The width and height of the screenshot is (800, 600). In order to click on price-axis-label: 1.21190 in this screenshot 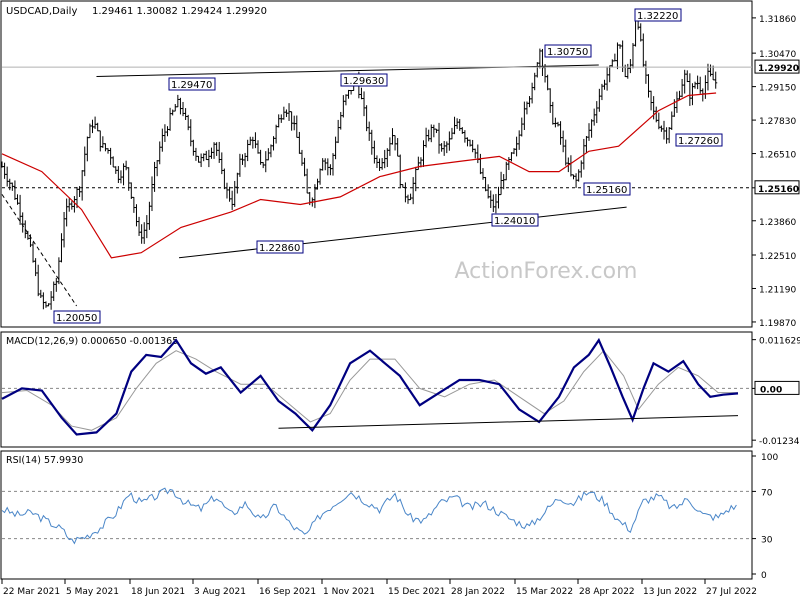, I will do `click(777, 290)`.